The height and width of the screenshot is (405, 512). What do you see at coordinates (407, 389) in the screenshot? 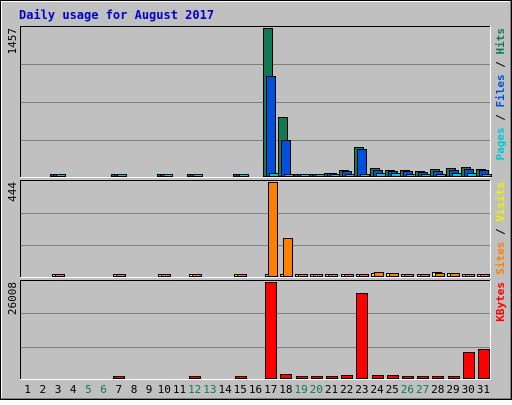
I see `x-tick-label: 26` at bounding box center [407, 389].